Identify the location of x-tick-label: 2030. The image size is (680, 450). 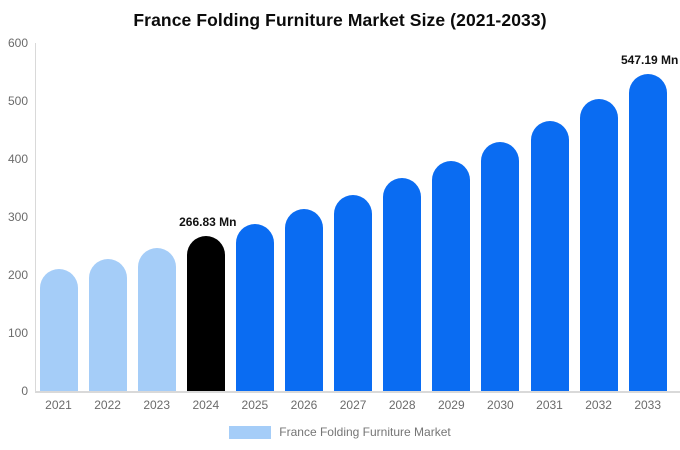
(500, 405).